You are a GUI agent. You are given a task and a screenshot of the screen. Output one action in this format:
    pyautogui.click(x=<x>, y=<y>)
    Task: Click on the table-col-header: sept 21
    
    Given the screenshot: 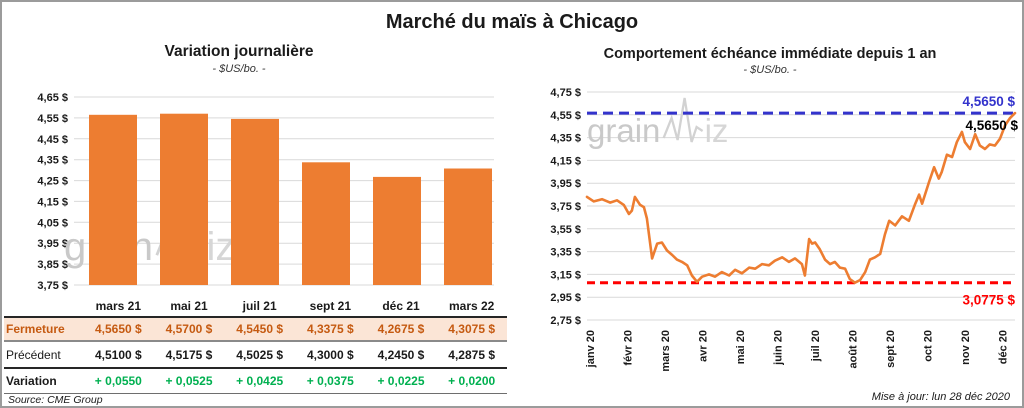 What is the action you would take?
    pyautogui.click(x=330, y=306)
    